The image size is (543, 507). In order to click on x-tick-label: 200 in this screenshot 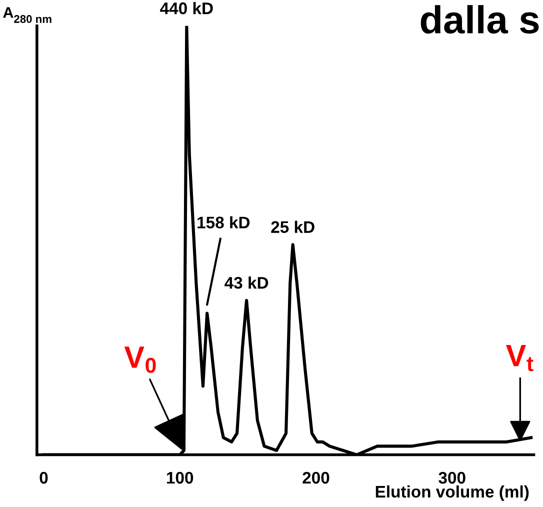, I will do `click(316, 478)`.